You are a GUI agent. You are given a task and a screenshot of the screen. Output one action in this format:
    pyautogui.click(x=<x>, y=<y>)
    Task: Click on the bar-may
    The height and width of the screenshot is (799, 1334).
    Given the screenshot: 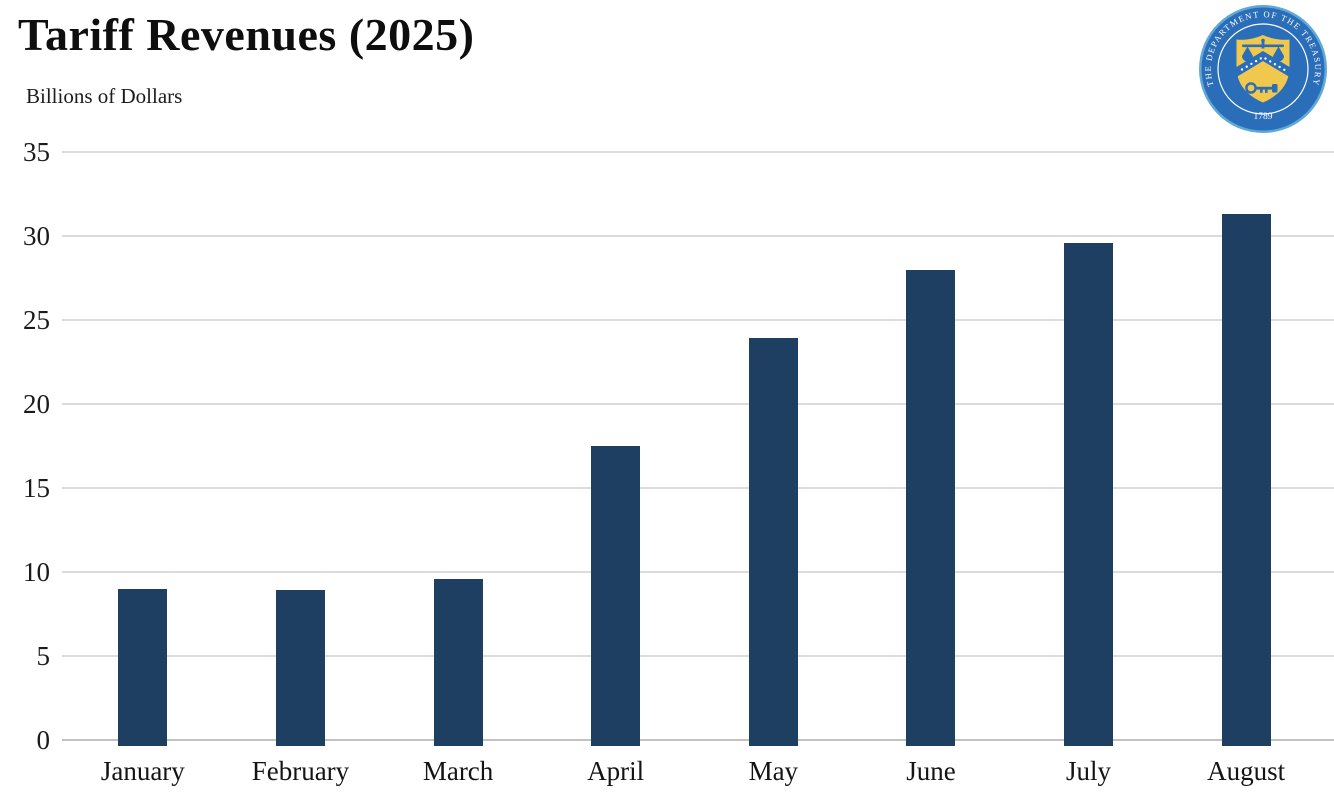 What is the action you would take?
    pyautogui.click(x=773, y=542)
    